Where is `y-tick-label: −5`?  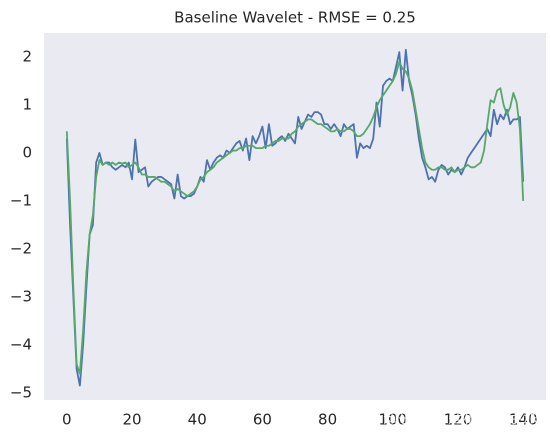 y-tick-label: −5 is located at coordinates (21, 392).